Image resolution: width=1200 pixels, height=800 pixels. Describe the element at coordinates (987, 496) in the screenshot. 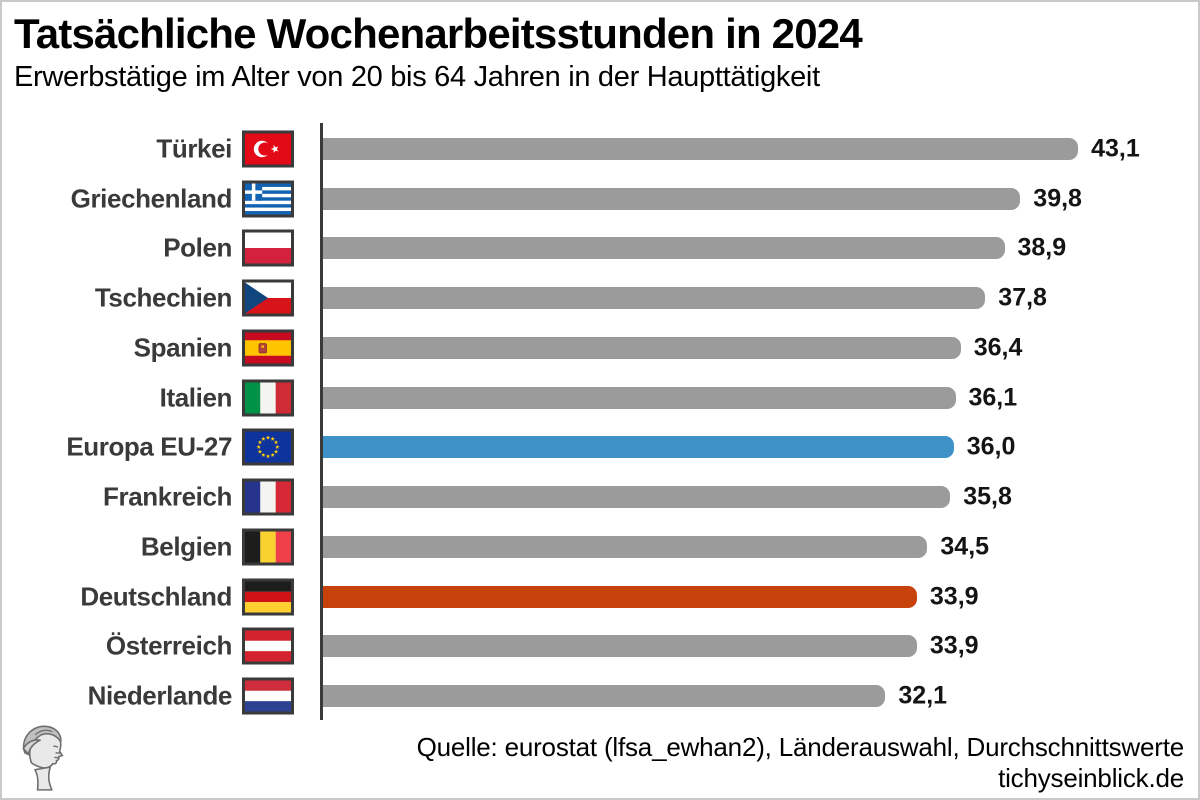

I see `value-label: 35,8` at that location.